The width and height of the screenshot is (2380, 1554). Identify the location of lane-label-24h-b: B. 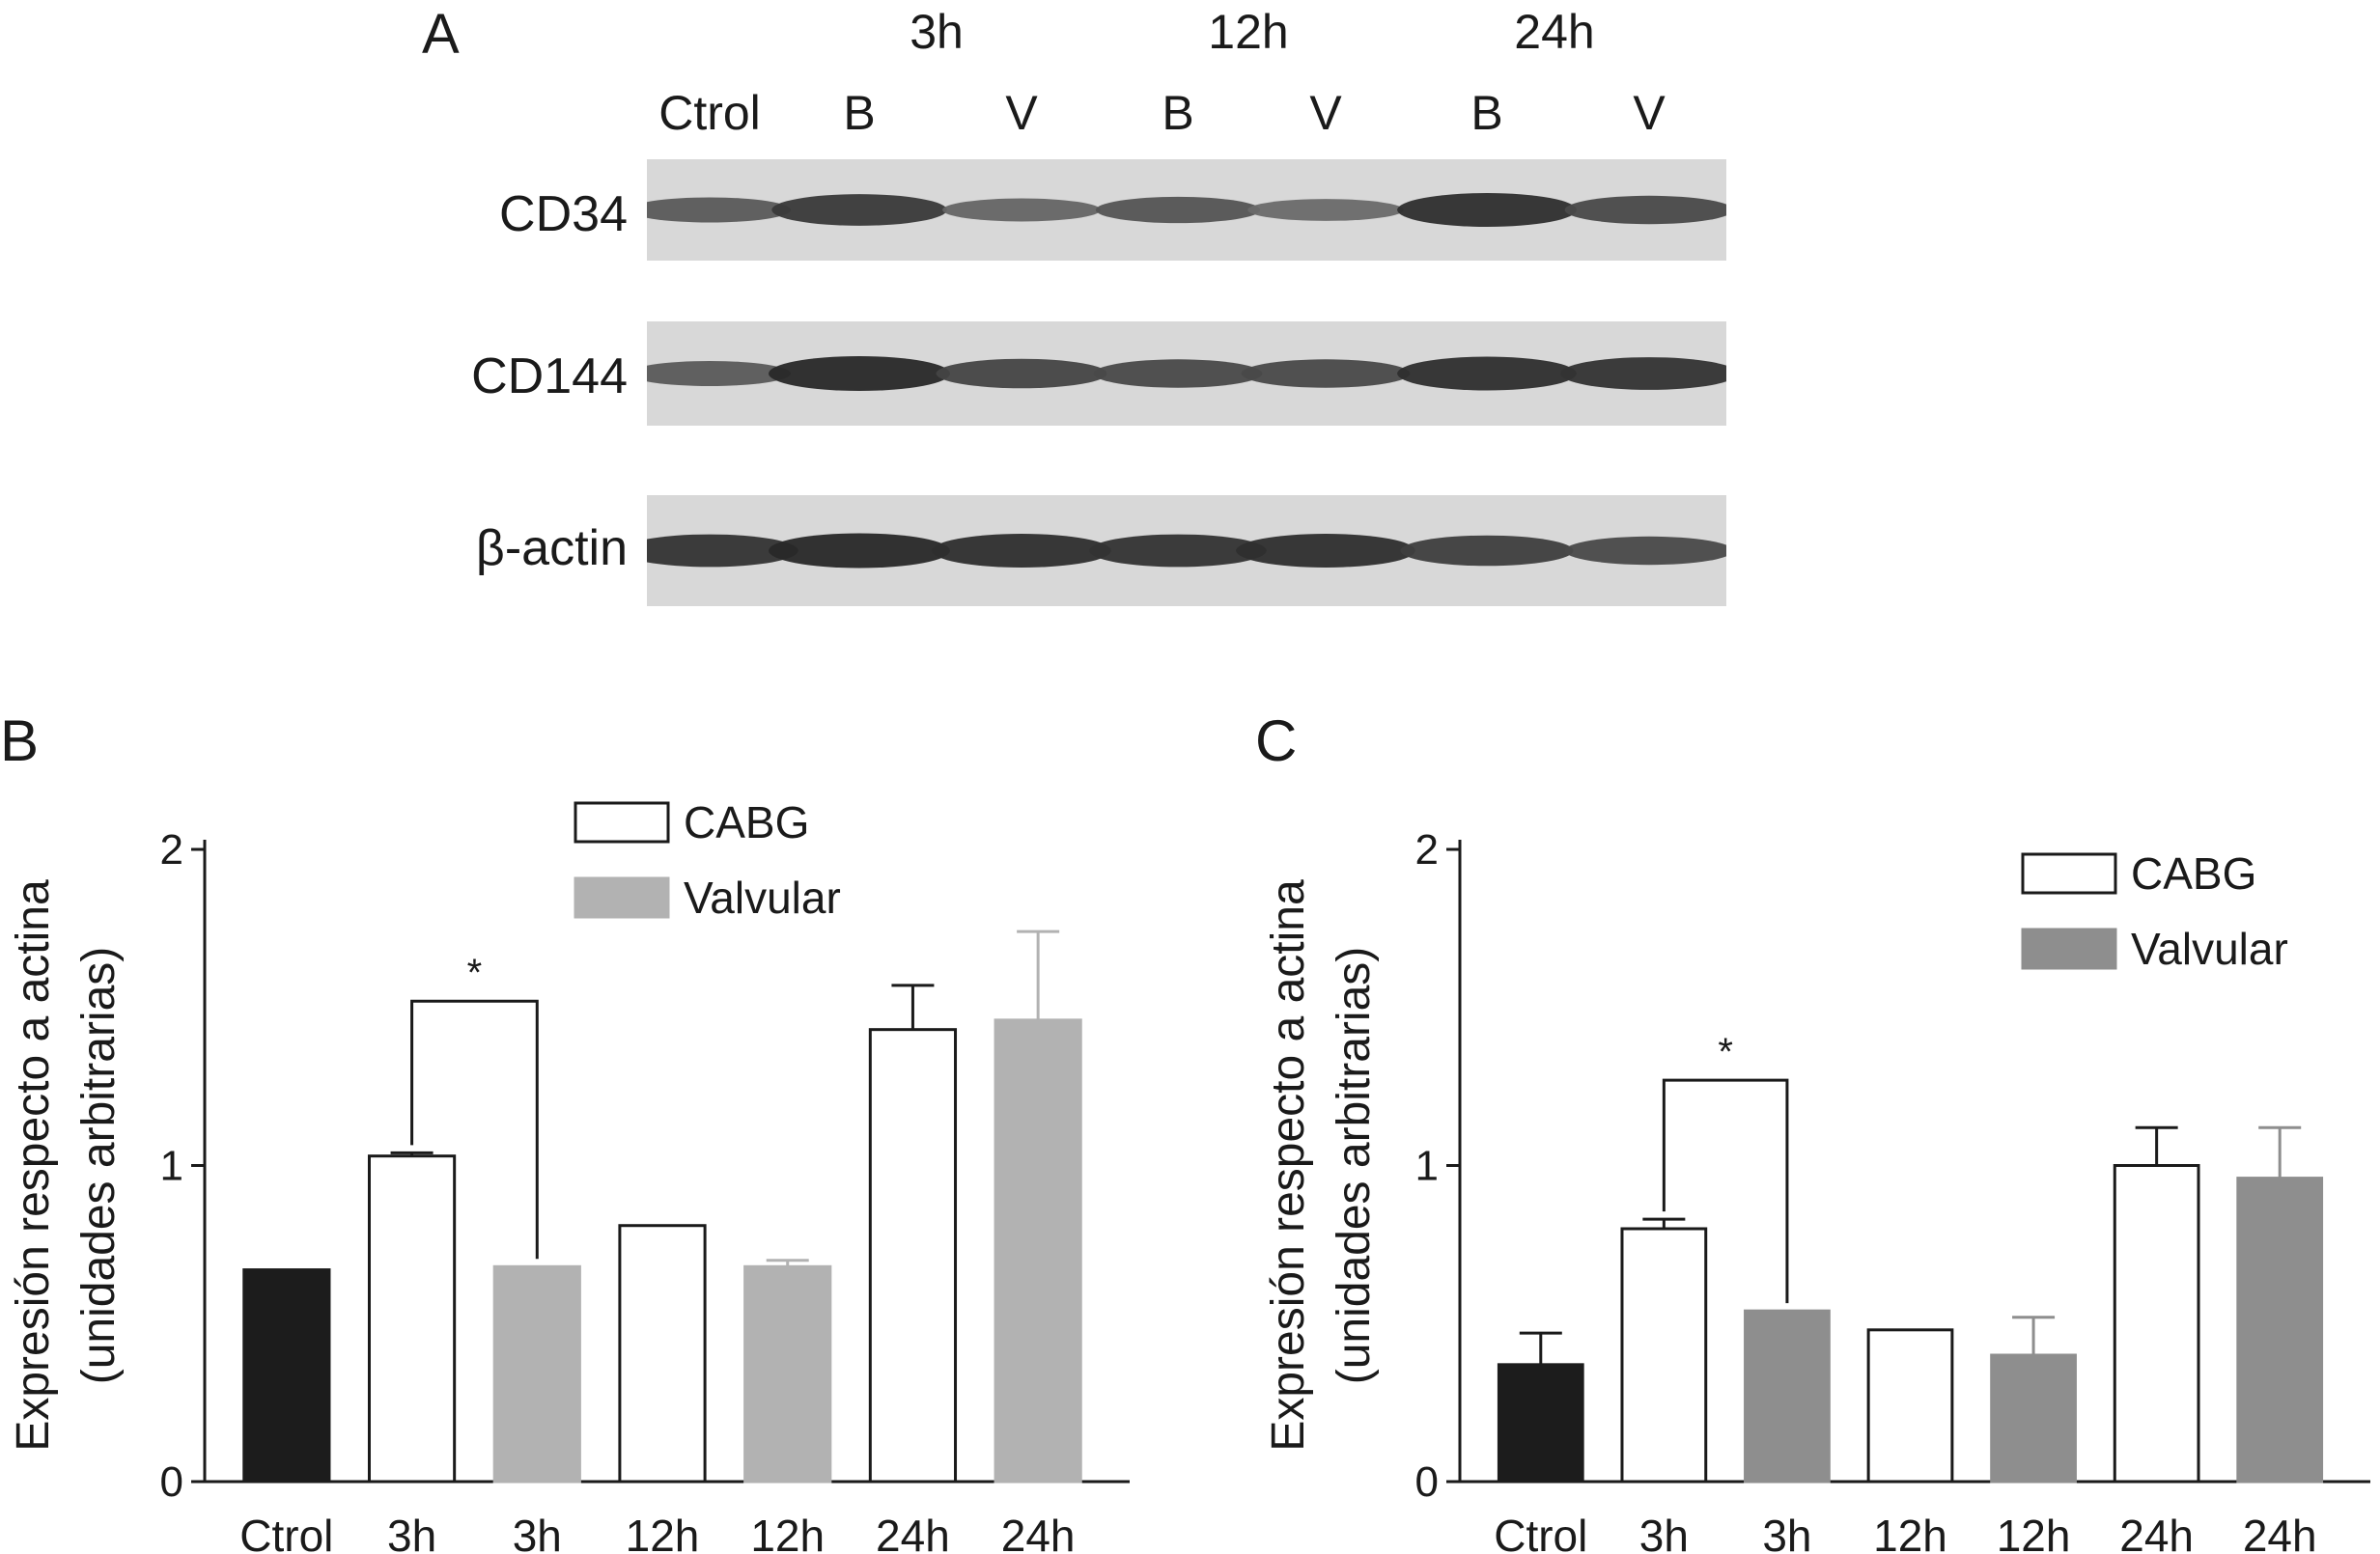
(1487, 113).